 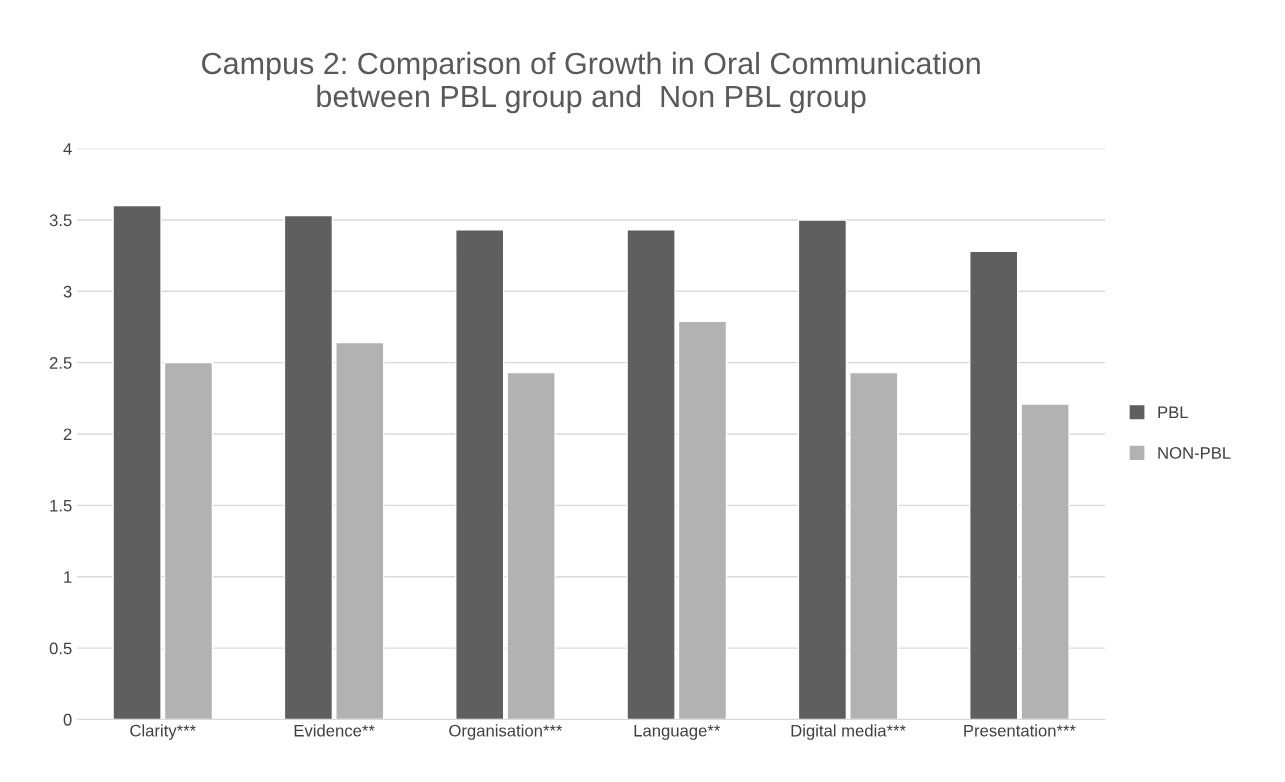 I want to click on y-tick-label: 2.5, so click(x=60, y=363).